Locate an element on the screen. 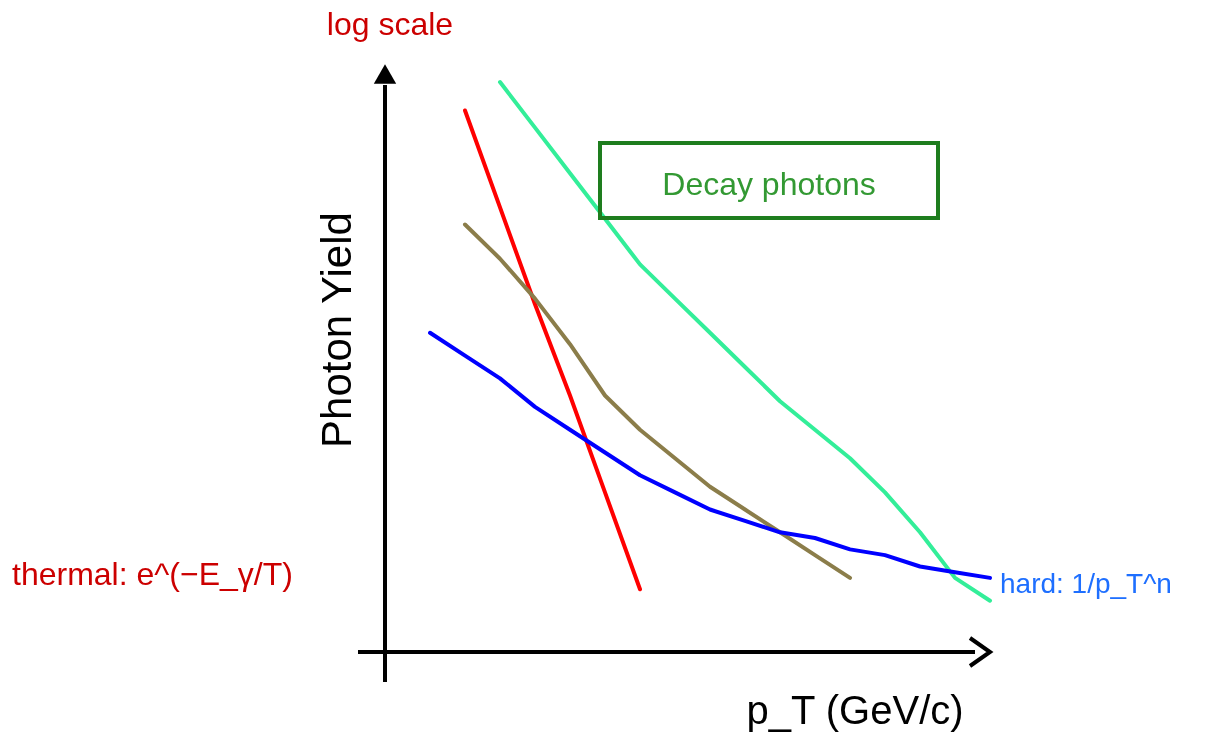 The height and width of the screenshot is (743, 1211). text: thermal: e^(−E_γ/T) is located at coordinates (152, 574).